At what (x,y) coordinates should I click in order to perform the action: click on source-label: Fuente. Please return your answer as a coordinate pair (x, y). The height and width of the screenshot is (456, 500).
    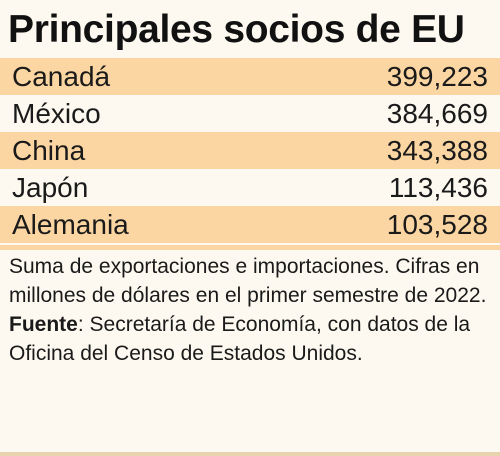
    Looking at the image, I should click on (43, 324).